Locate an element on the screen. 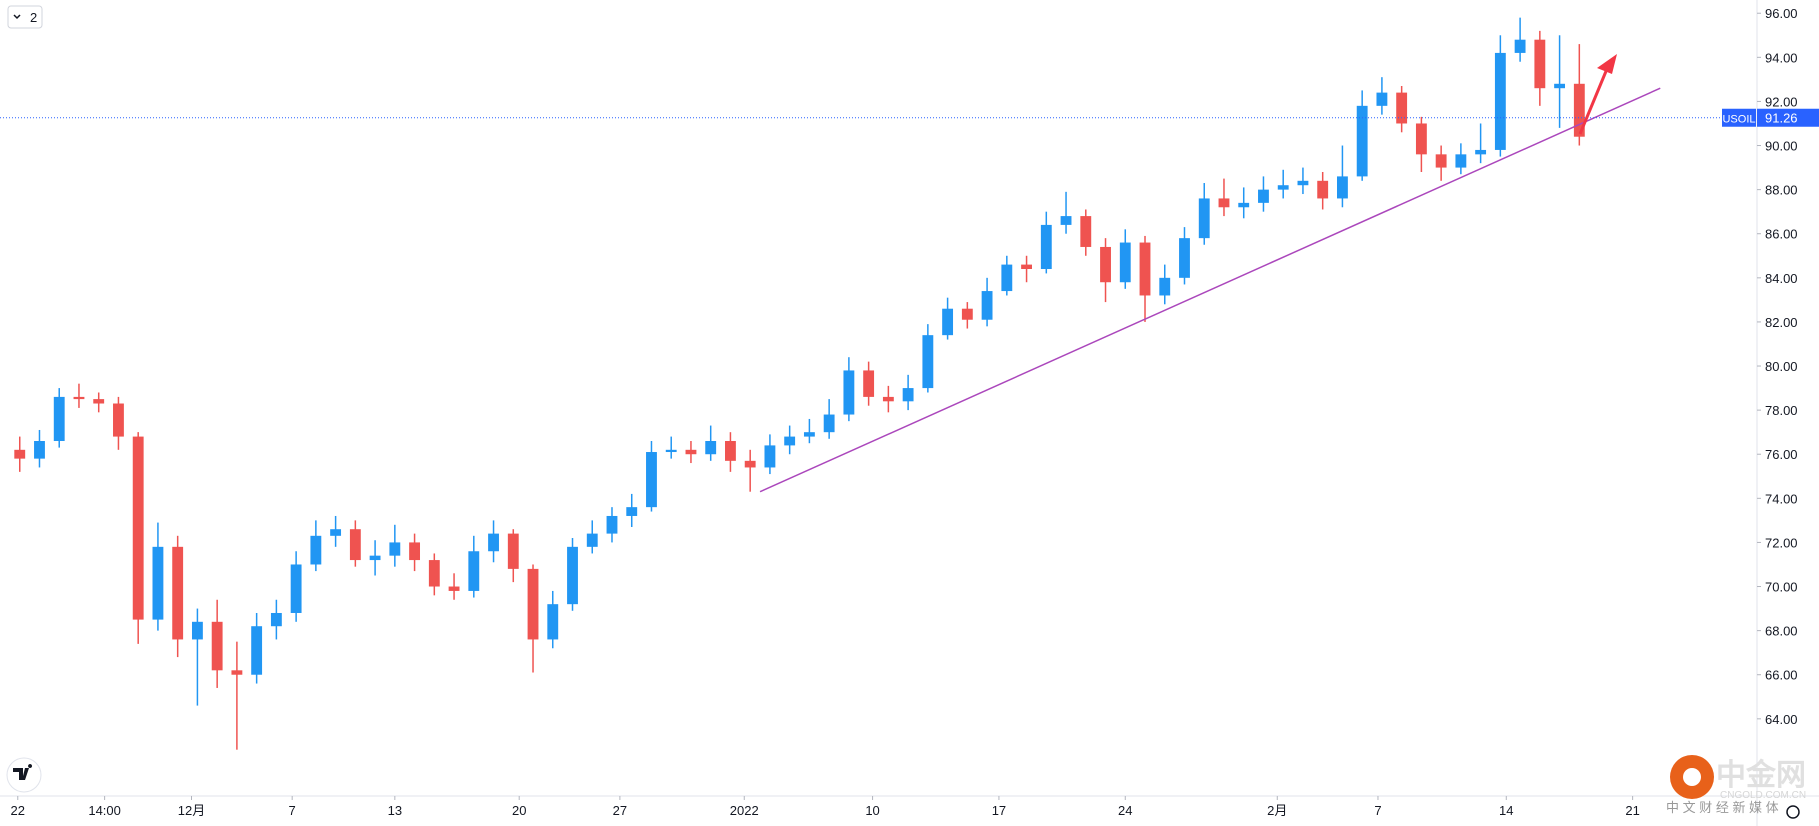  y-tick-label: 86.00 is located at coordinates (1781, 234).